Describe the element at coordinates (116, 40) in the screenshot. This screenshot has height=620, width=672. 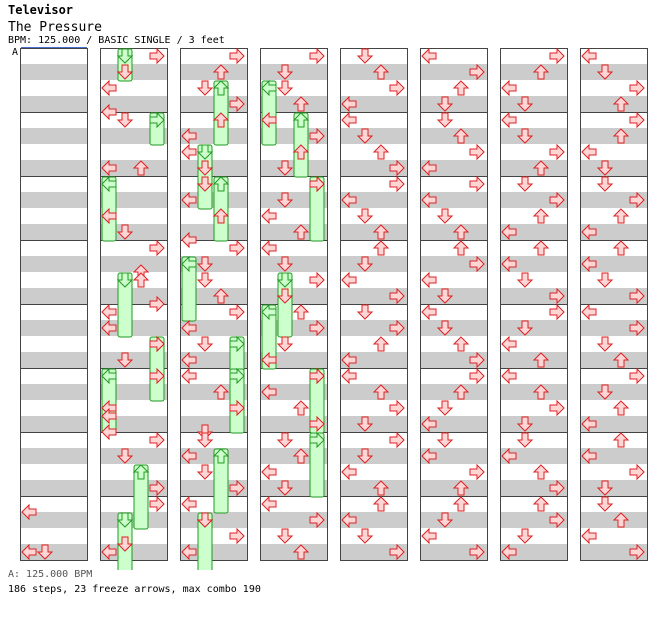
I see `chart-info: BPM: 125.000 / BASIC SINGLE / 3 feet` at that location.